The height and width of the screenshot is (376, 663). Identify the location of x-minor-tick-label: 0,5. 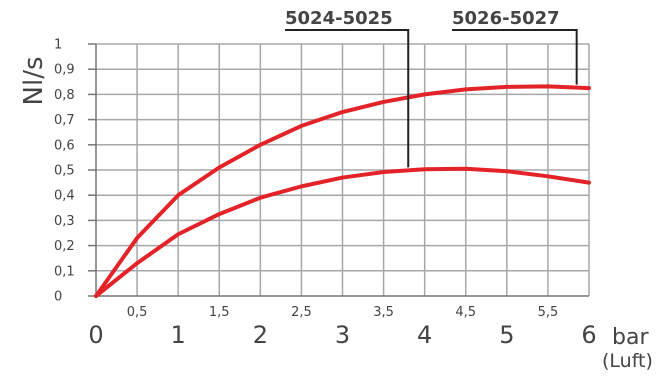
(137, 312).